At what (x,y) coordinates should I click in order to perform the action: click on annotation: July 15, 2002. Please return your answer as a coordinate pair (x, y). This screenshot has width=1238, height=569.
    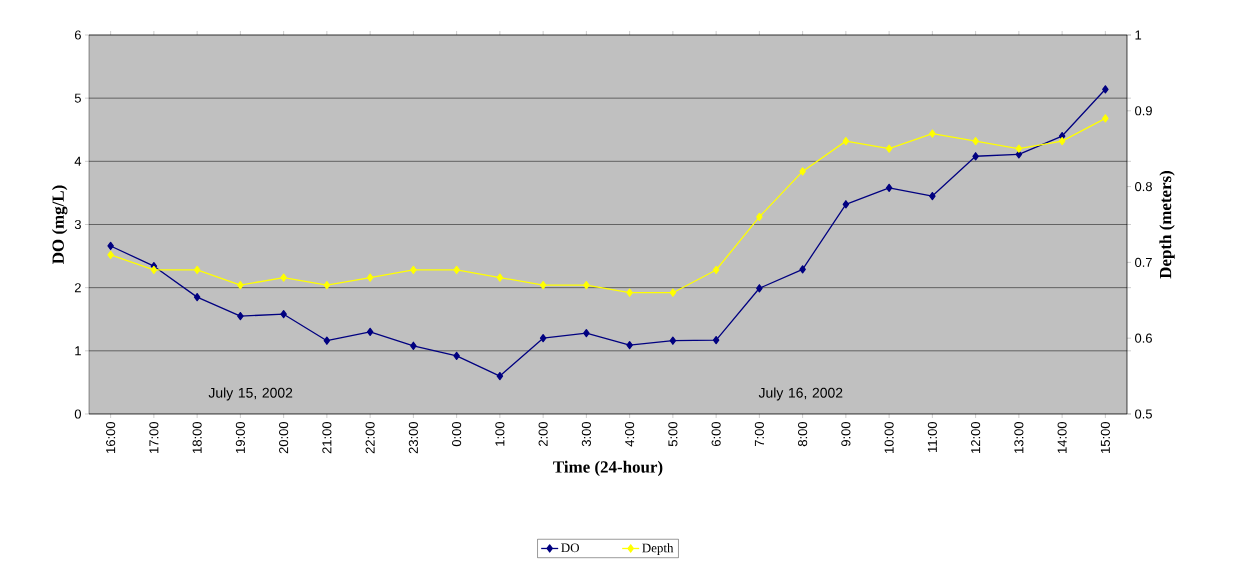
    Looking at the image, I should click on (250, 394).